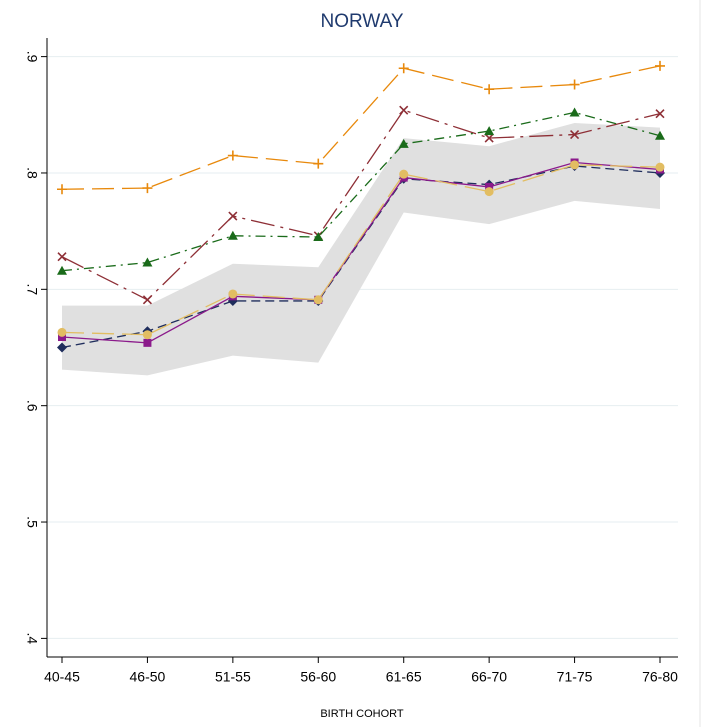 This screenshot has width=704, height=727. Describe the element at coordinates (32, 639) in the screenshot. I see `y-tick-label: .4` at that location.